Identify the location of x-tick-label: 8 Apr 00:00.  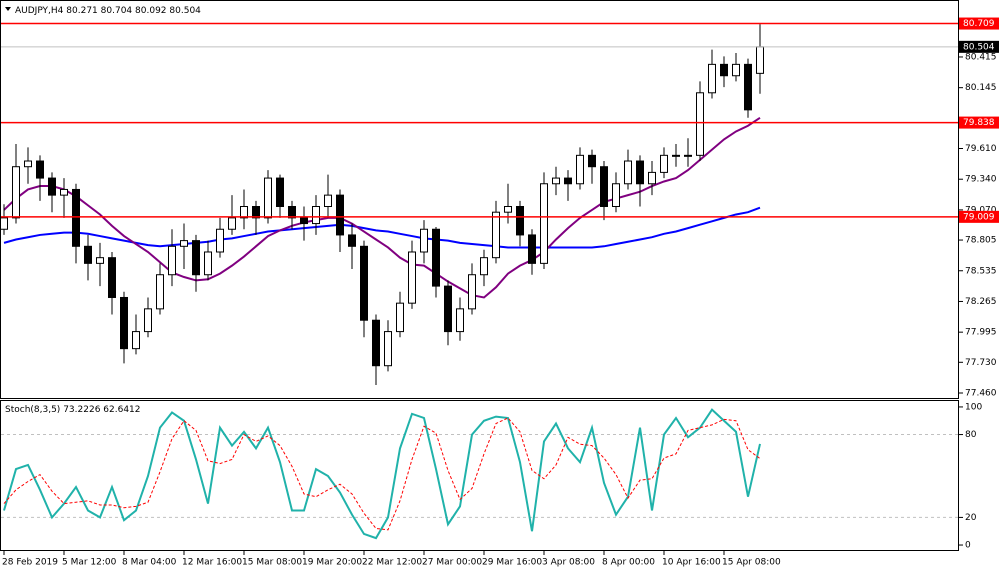
(628, 563).